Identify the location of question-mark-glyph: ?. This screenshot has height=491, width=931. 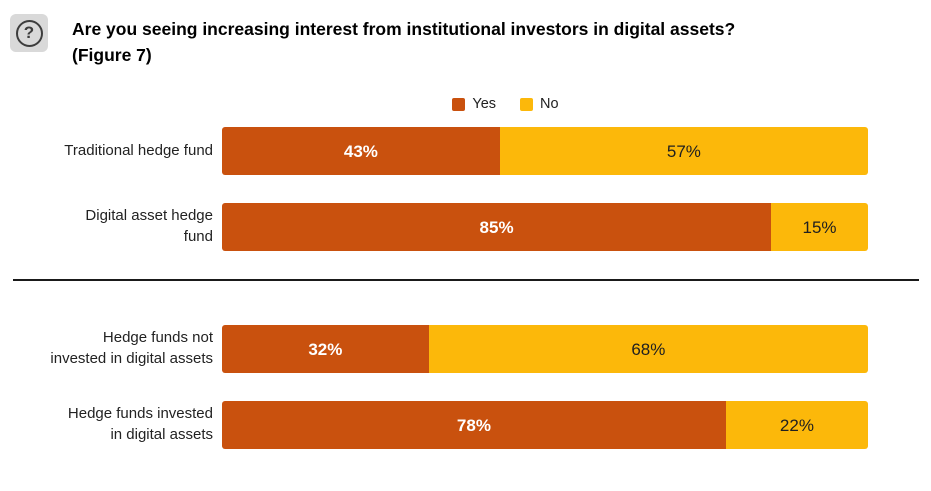
(29, 33).